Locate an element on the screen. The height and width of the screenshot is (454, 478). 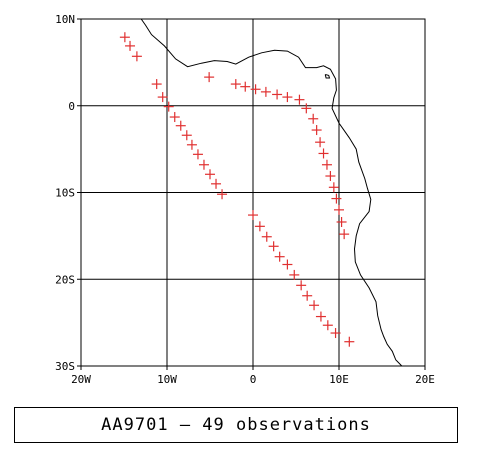
lon-tick-label: 0 is located at coordinates (253, 379).